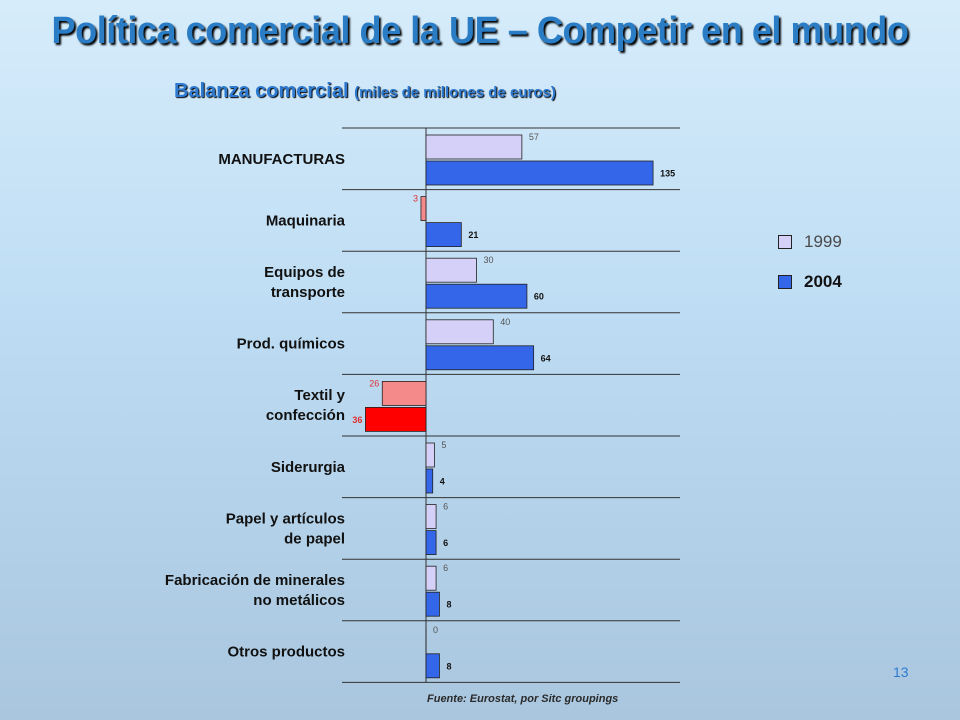 This screenshot has width=960, height=720. I want to click on data-label-2004: 6, so click(445, 543).